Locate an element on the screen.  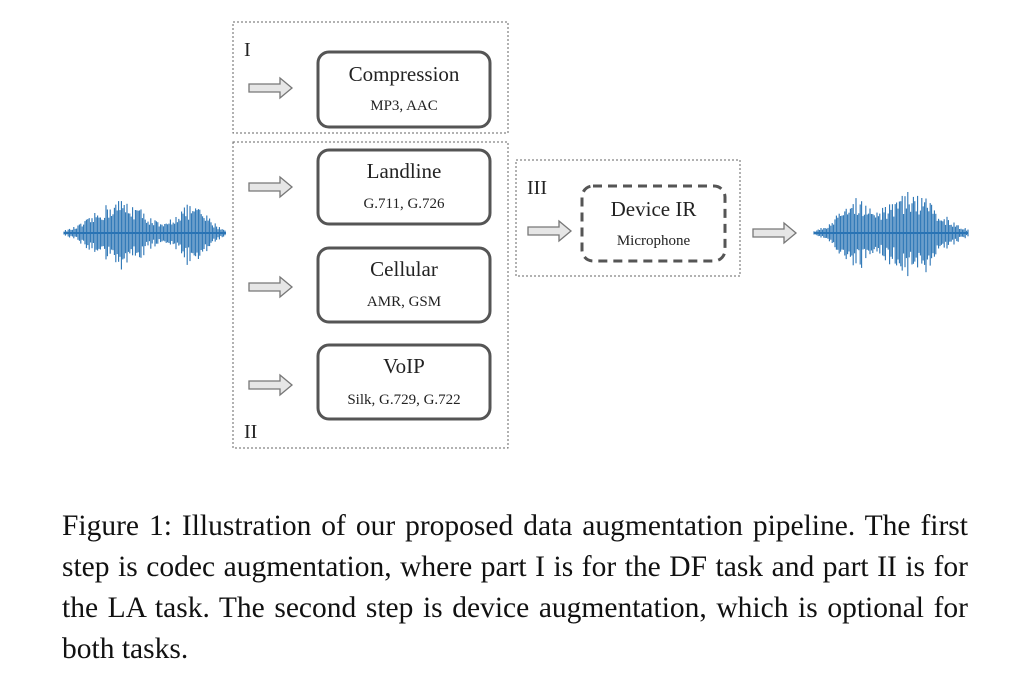
arrow-to-compression is located at coordinates (271, 88).